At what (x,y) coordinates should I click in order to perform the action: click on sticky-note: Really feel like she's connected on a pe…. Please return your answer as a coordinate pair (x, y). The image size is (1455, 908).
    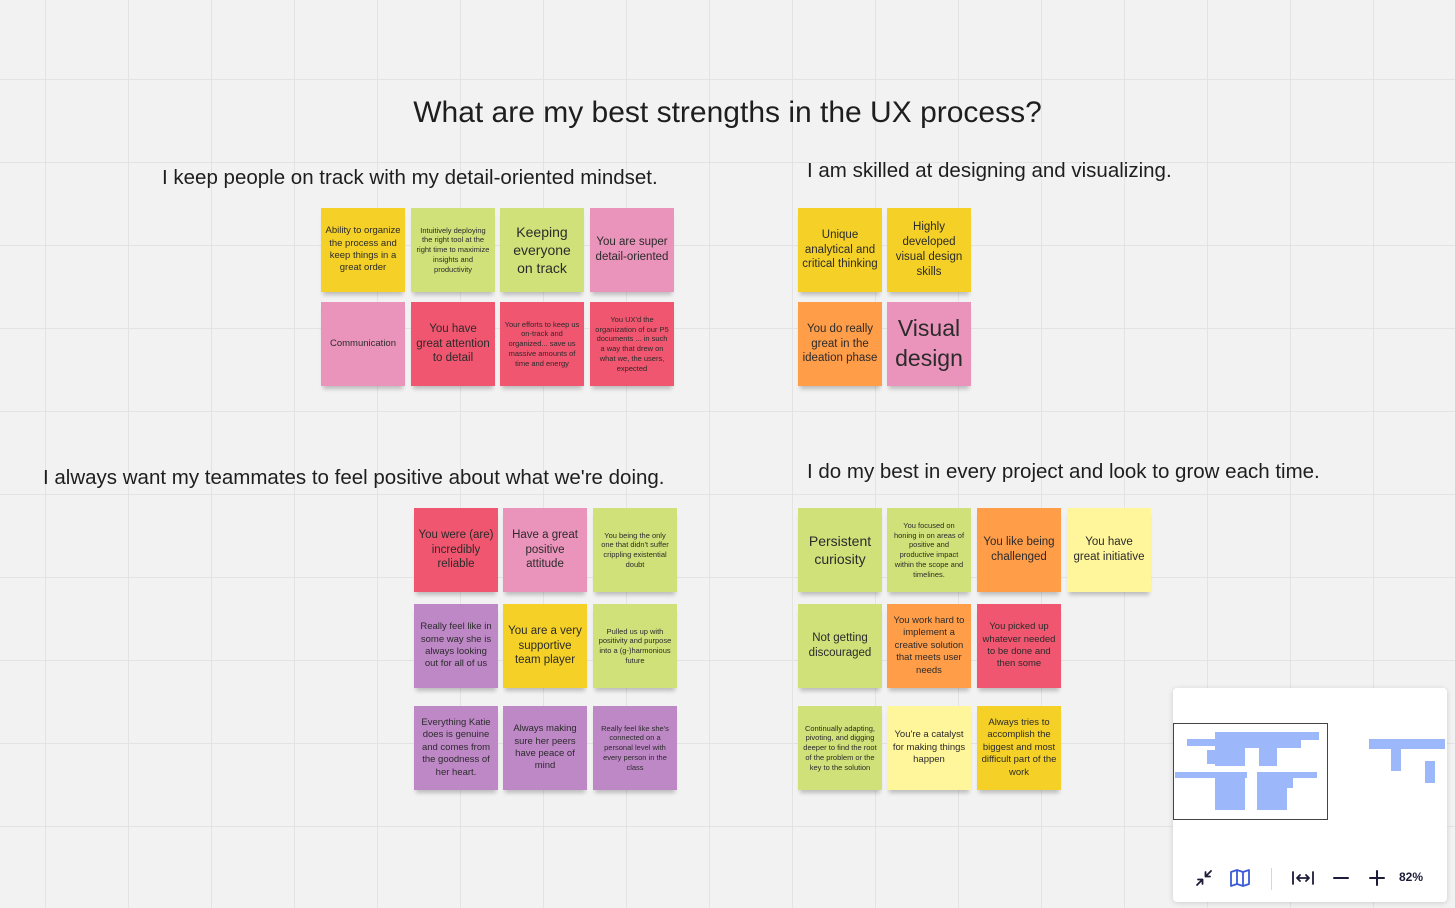
    Looking at the image, I should click on (635, 748).